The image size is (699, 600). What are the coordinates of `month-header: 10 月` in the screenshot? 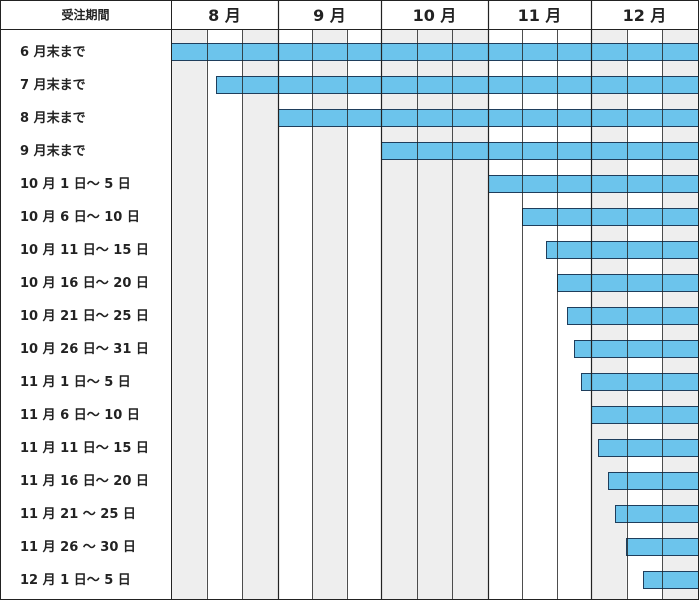 It's located at (435, 15).